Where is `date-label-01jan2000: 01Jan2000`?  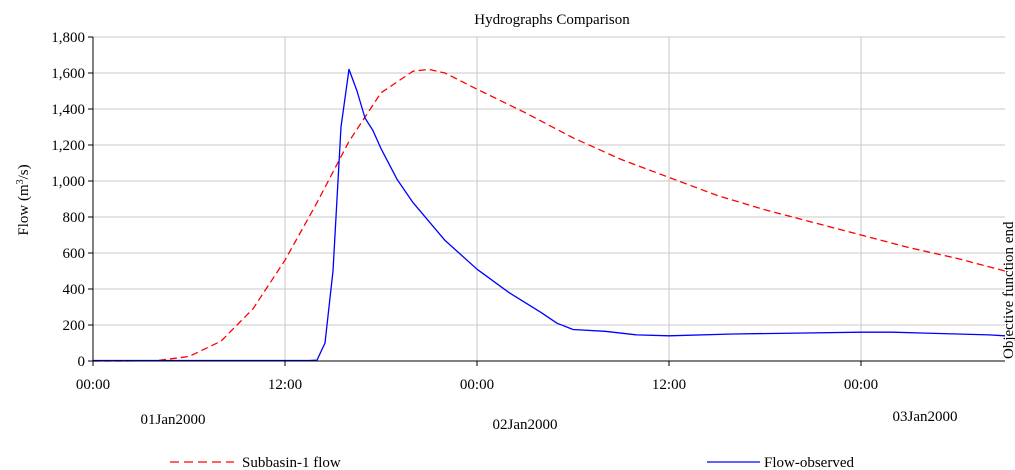 date-label-01jan2000: 01Jan2000 is located at coordinates (173, 420).